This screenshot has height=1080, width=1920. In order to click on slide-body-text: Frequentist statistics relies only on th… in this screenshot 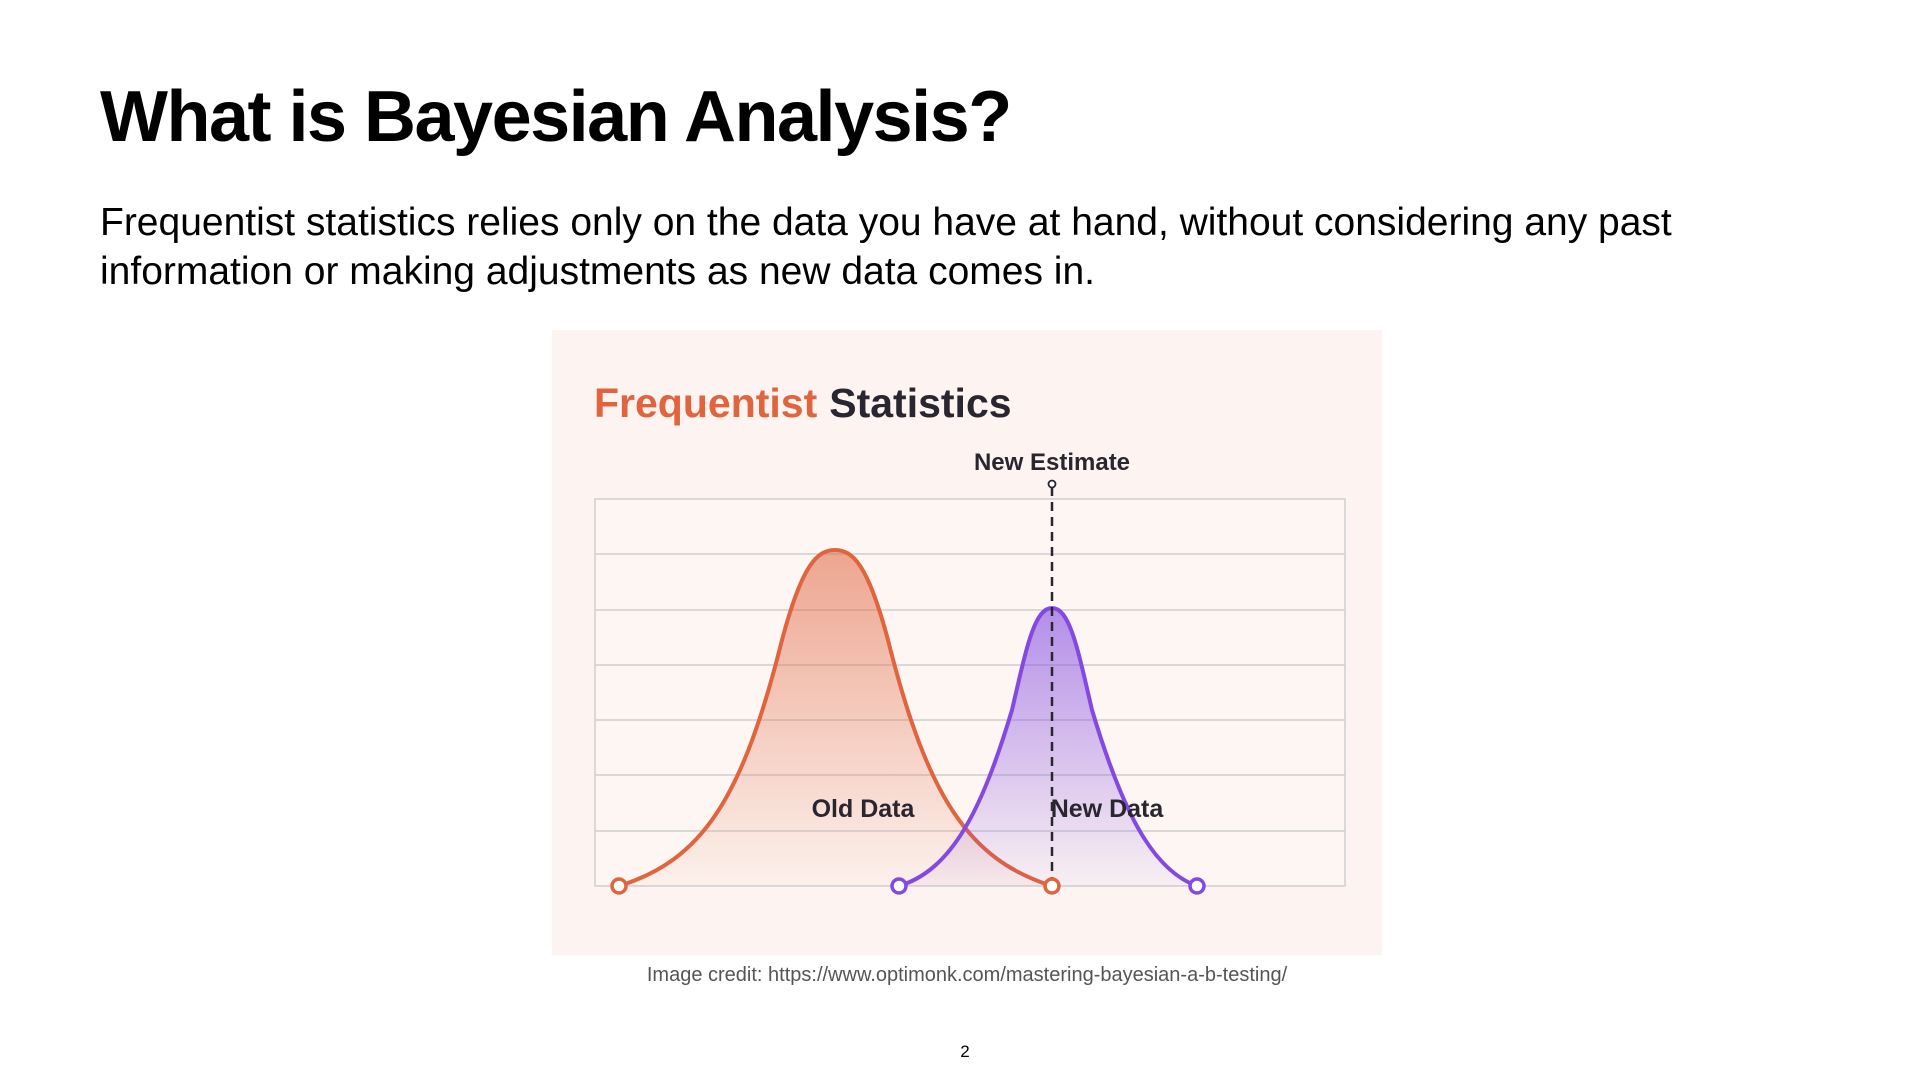, I will do `click(886, 247)`.